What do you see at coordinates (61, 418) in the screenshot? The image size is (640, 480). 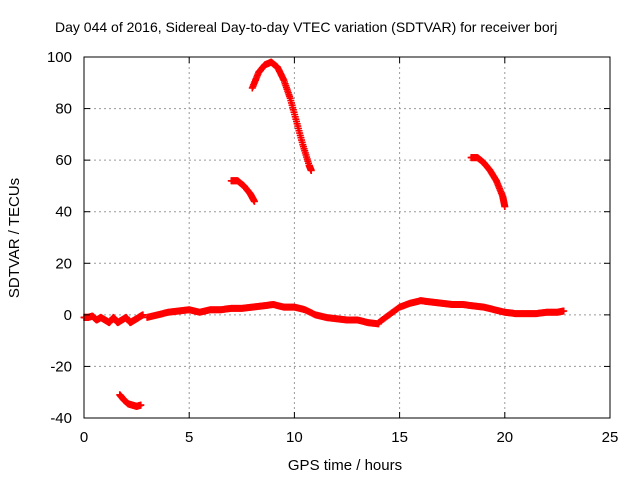 I see `y-tick-label: -40` at bounding box center [61, 418].